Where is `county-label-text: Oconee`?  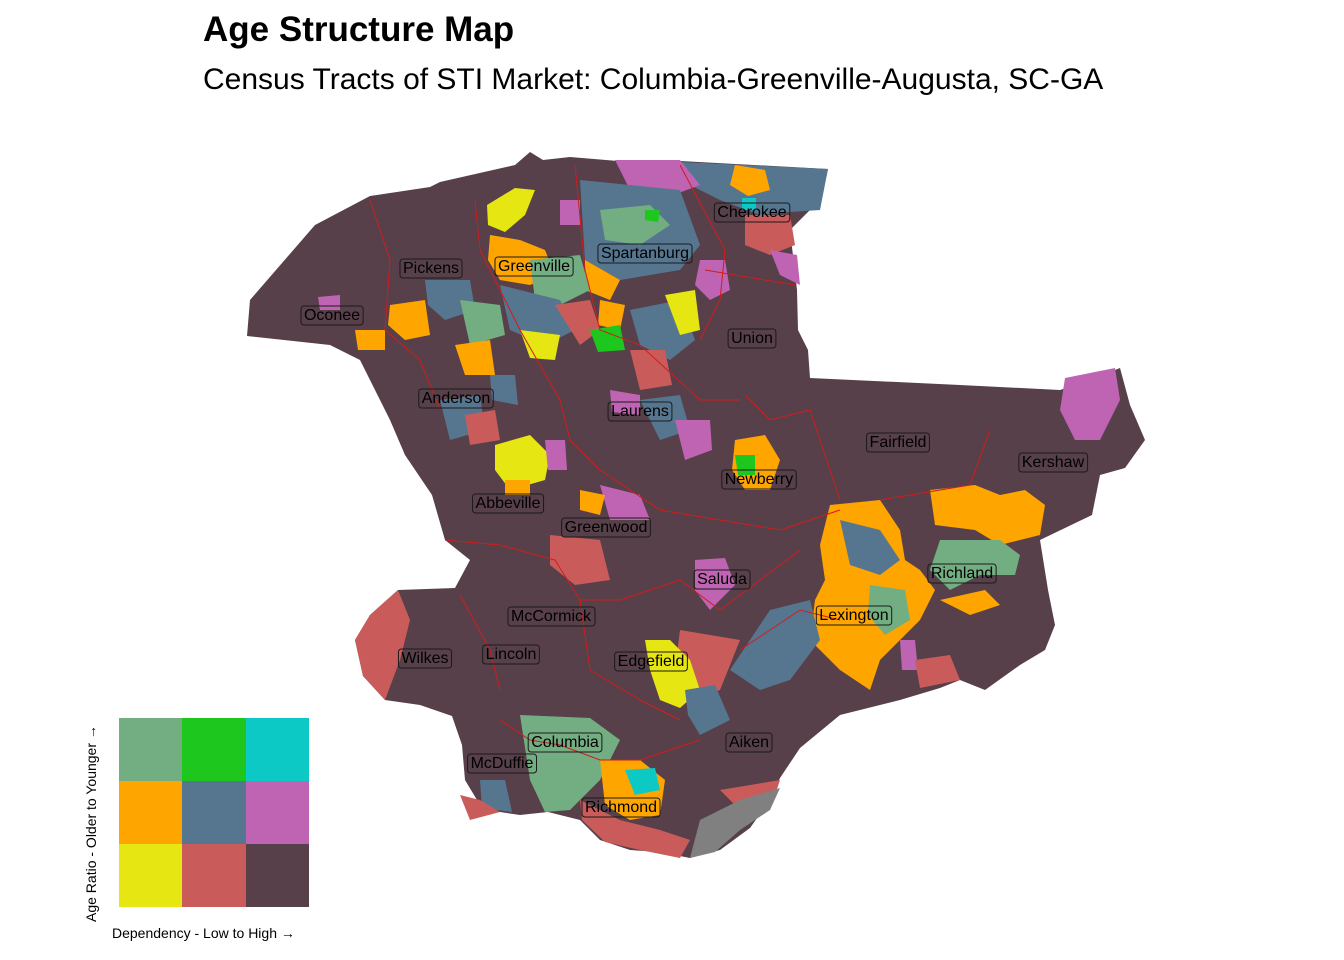 county-label-text: Oconee is located at coordinates (332, 315).